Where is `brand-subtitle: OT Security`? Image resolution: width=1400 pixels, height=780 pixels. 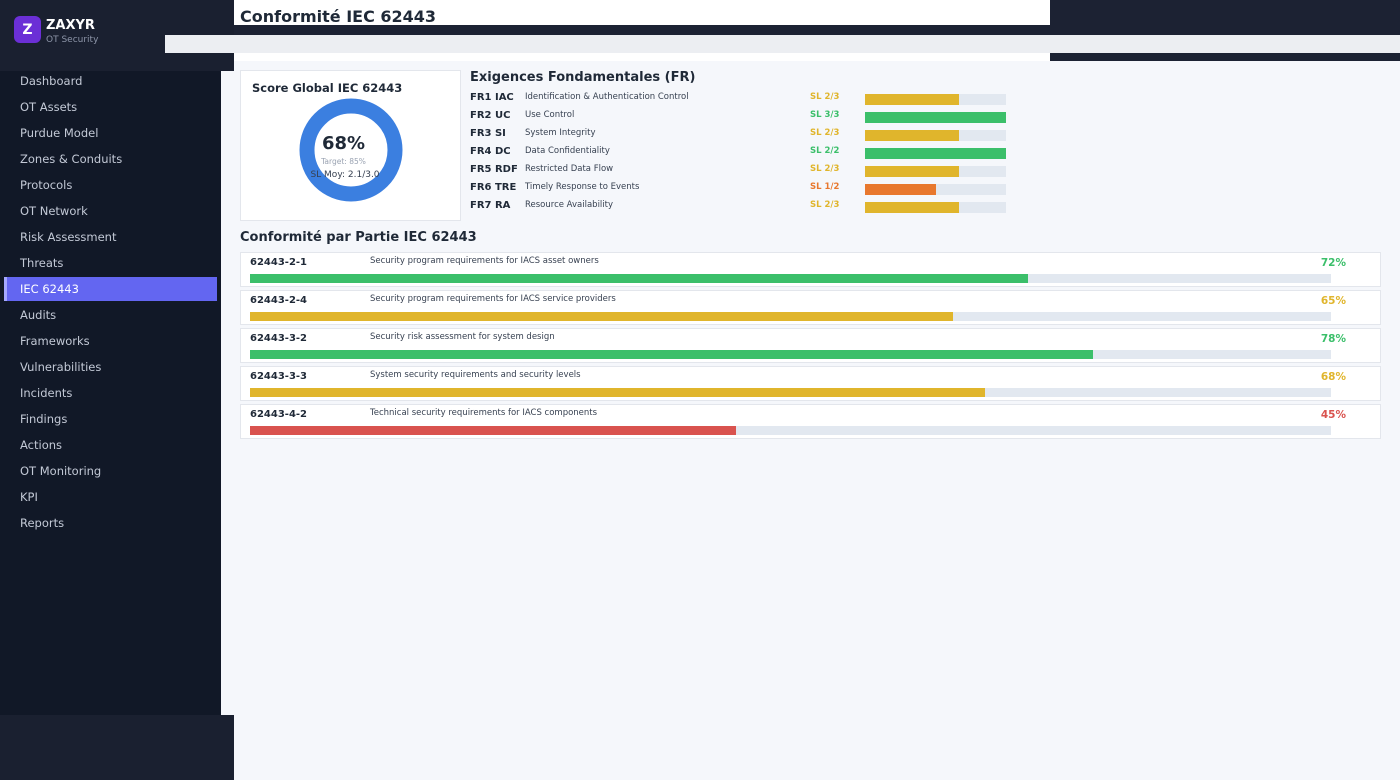
brand-subtitle: OT Security is located at coordinates (72, 40).